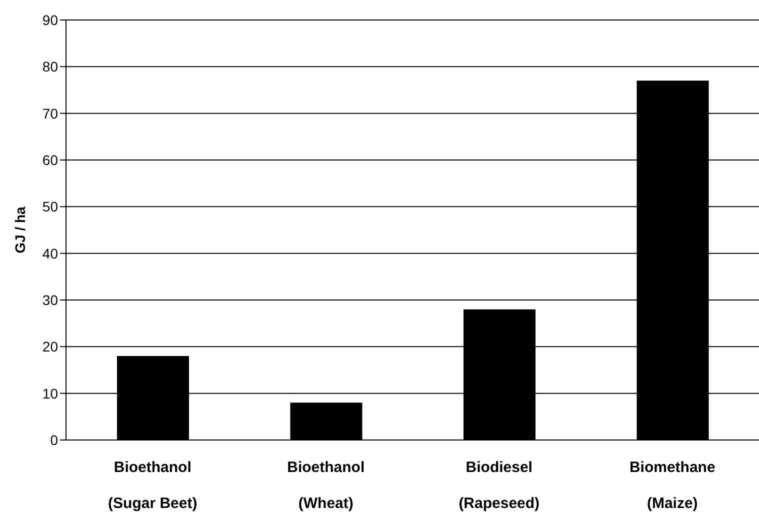  Describe the element at coordinates (50, 253) in the screenshot. I see `y-tick-label: 40` at that location.